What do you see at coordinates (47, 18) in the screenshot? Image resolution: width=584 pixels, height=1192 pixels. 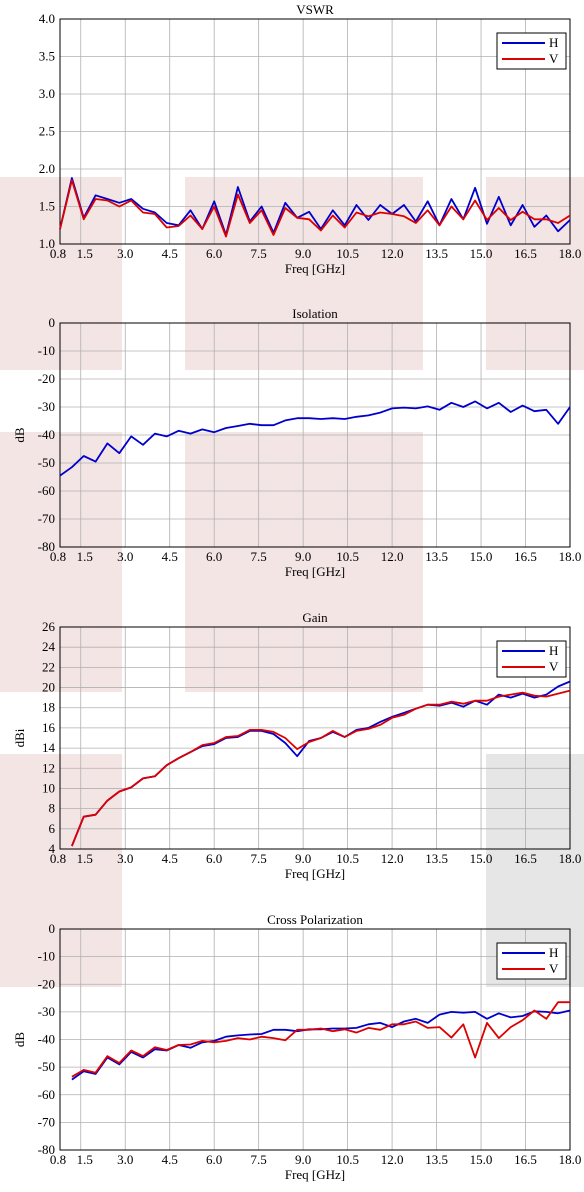 I see `y-tick-label: 4.0` at bounding box center [47, 18].